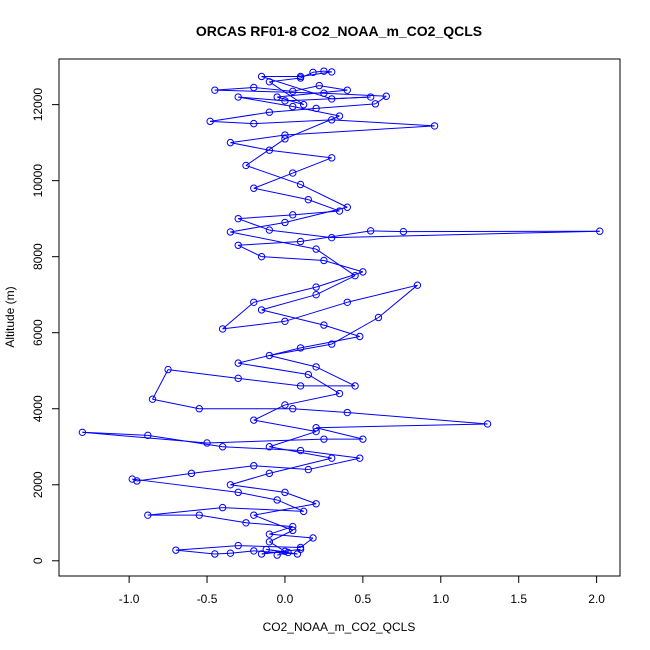 The height and width of the screenshot is (650, 650). Describe the element at coordinates (207, 599) in the screenshot. I see `x-tick-label: -0.5` at that location.